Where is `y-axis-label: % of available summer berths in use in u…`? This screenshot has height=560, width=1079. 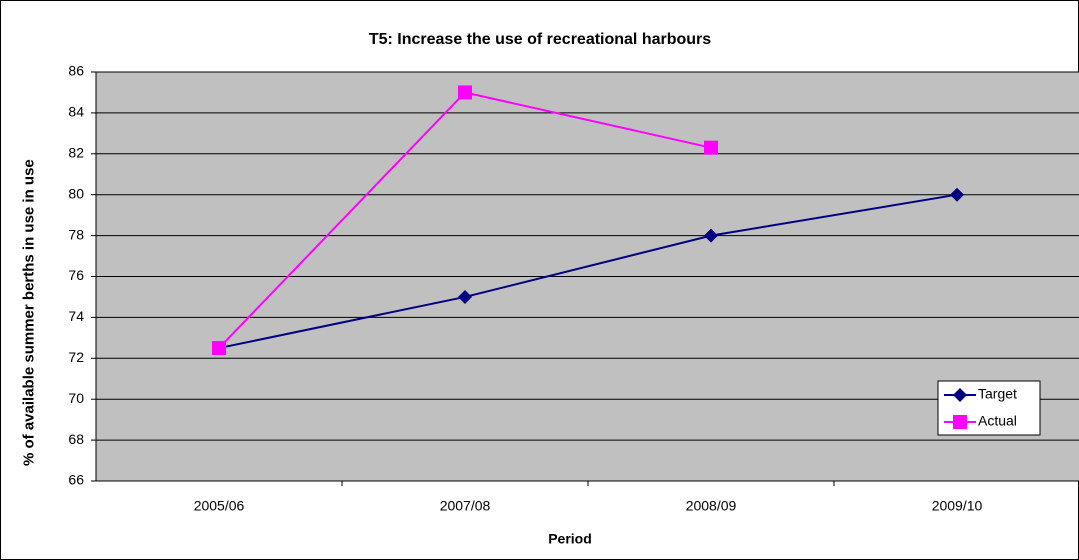
y-axis-label: % of available summer berths in use in u… is located at coordinates (29, 312).